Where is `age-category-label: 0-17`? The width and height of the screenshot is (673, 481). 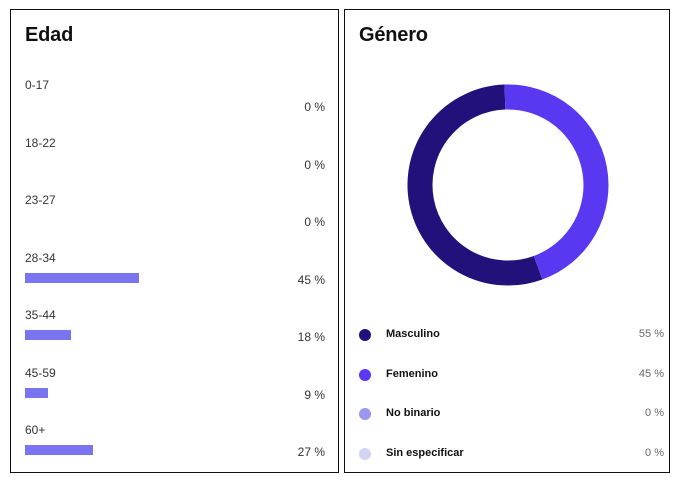 age-category-label: 0-17 is located at coordinates (37, 85).